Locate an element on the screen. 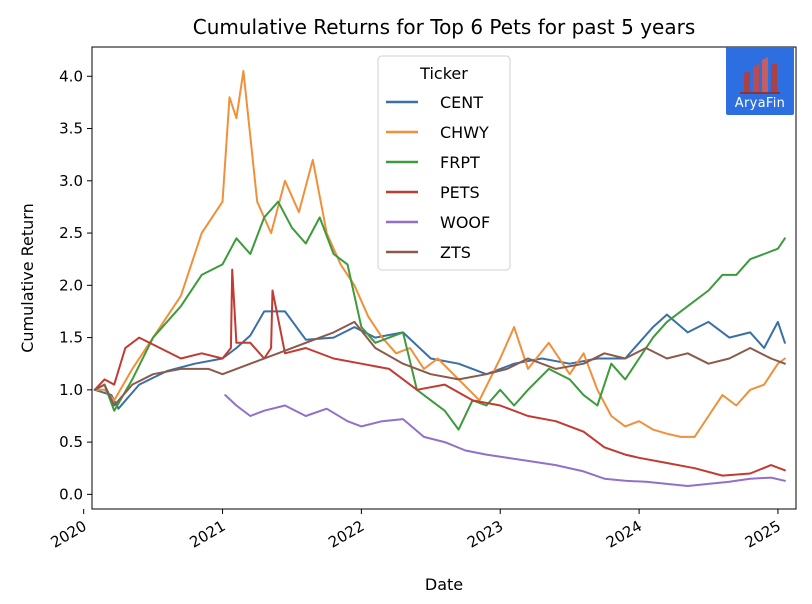  y-tick-label: 2.5 is located at coordinates (71, 233).